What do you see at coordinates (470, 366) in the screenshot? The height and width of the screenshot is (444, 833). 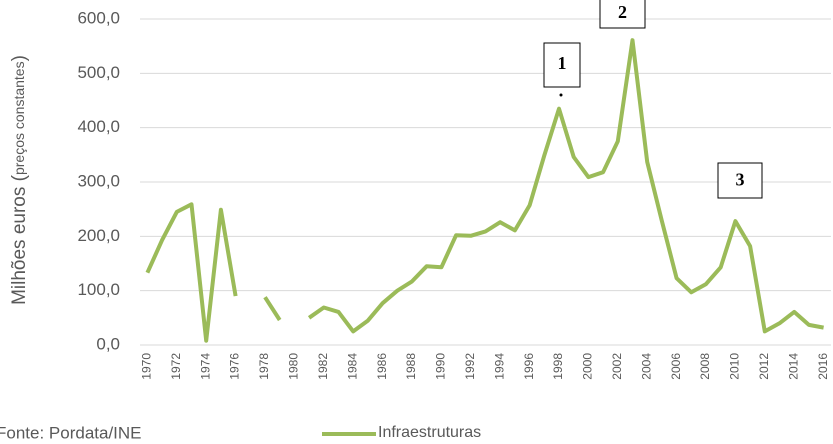 I see `x-tick-label: 1992` at bounding box center [470, 366].